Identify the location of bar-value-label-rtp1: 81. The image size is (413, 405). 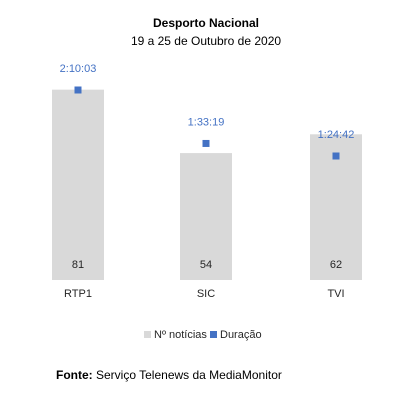
(78, 265).